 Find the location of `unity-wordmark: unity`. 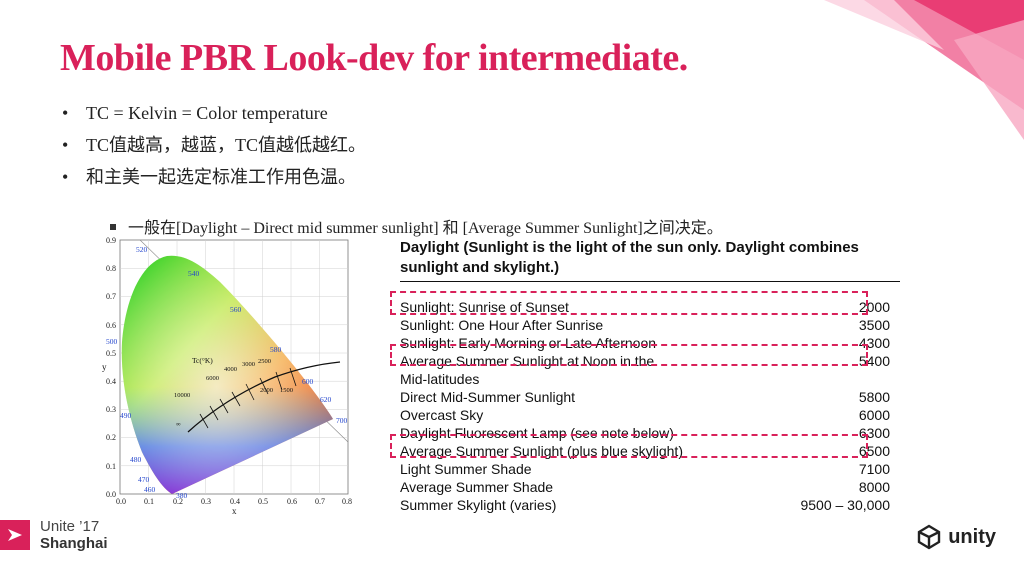

unity-wordmark: unity is located at coordinates (972, 536).